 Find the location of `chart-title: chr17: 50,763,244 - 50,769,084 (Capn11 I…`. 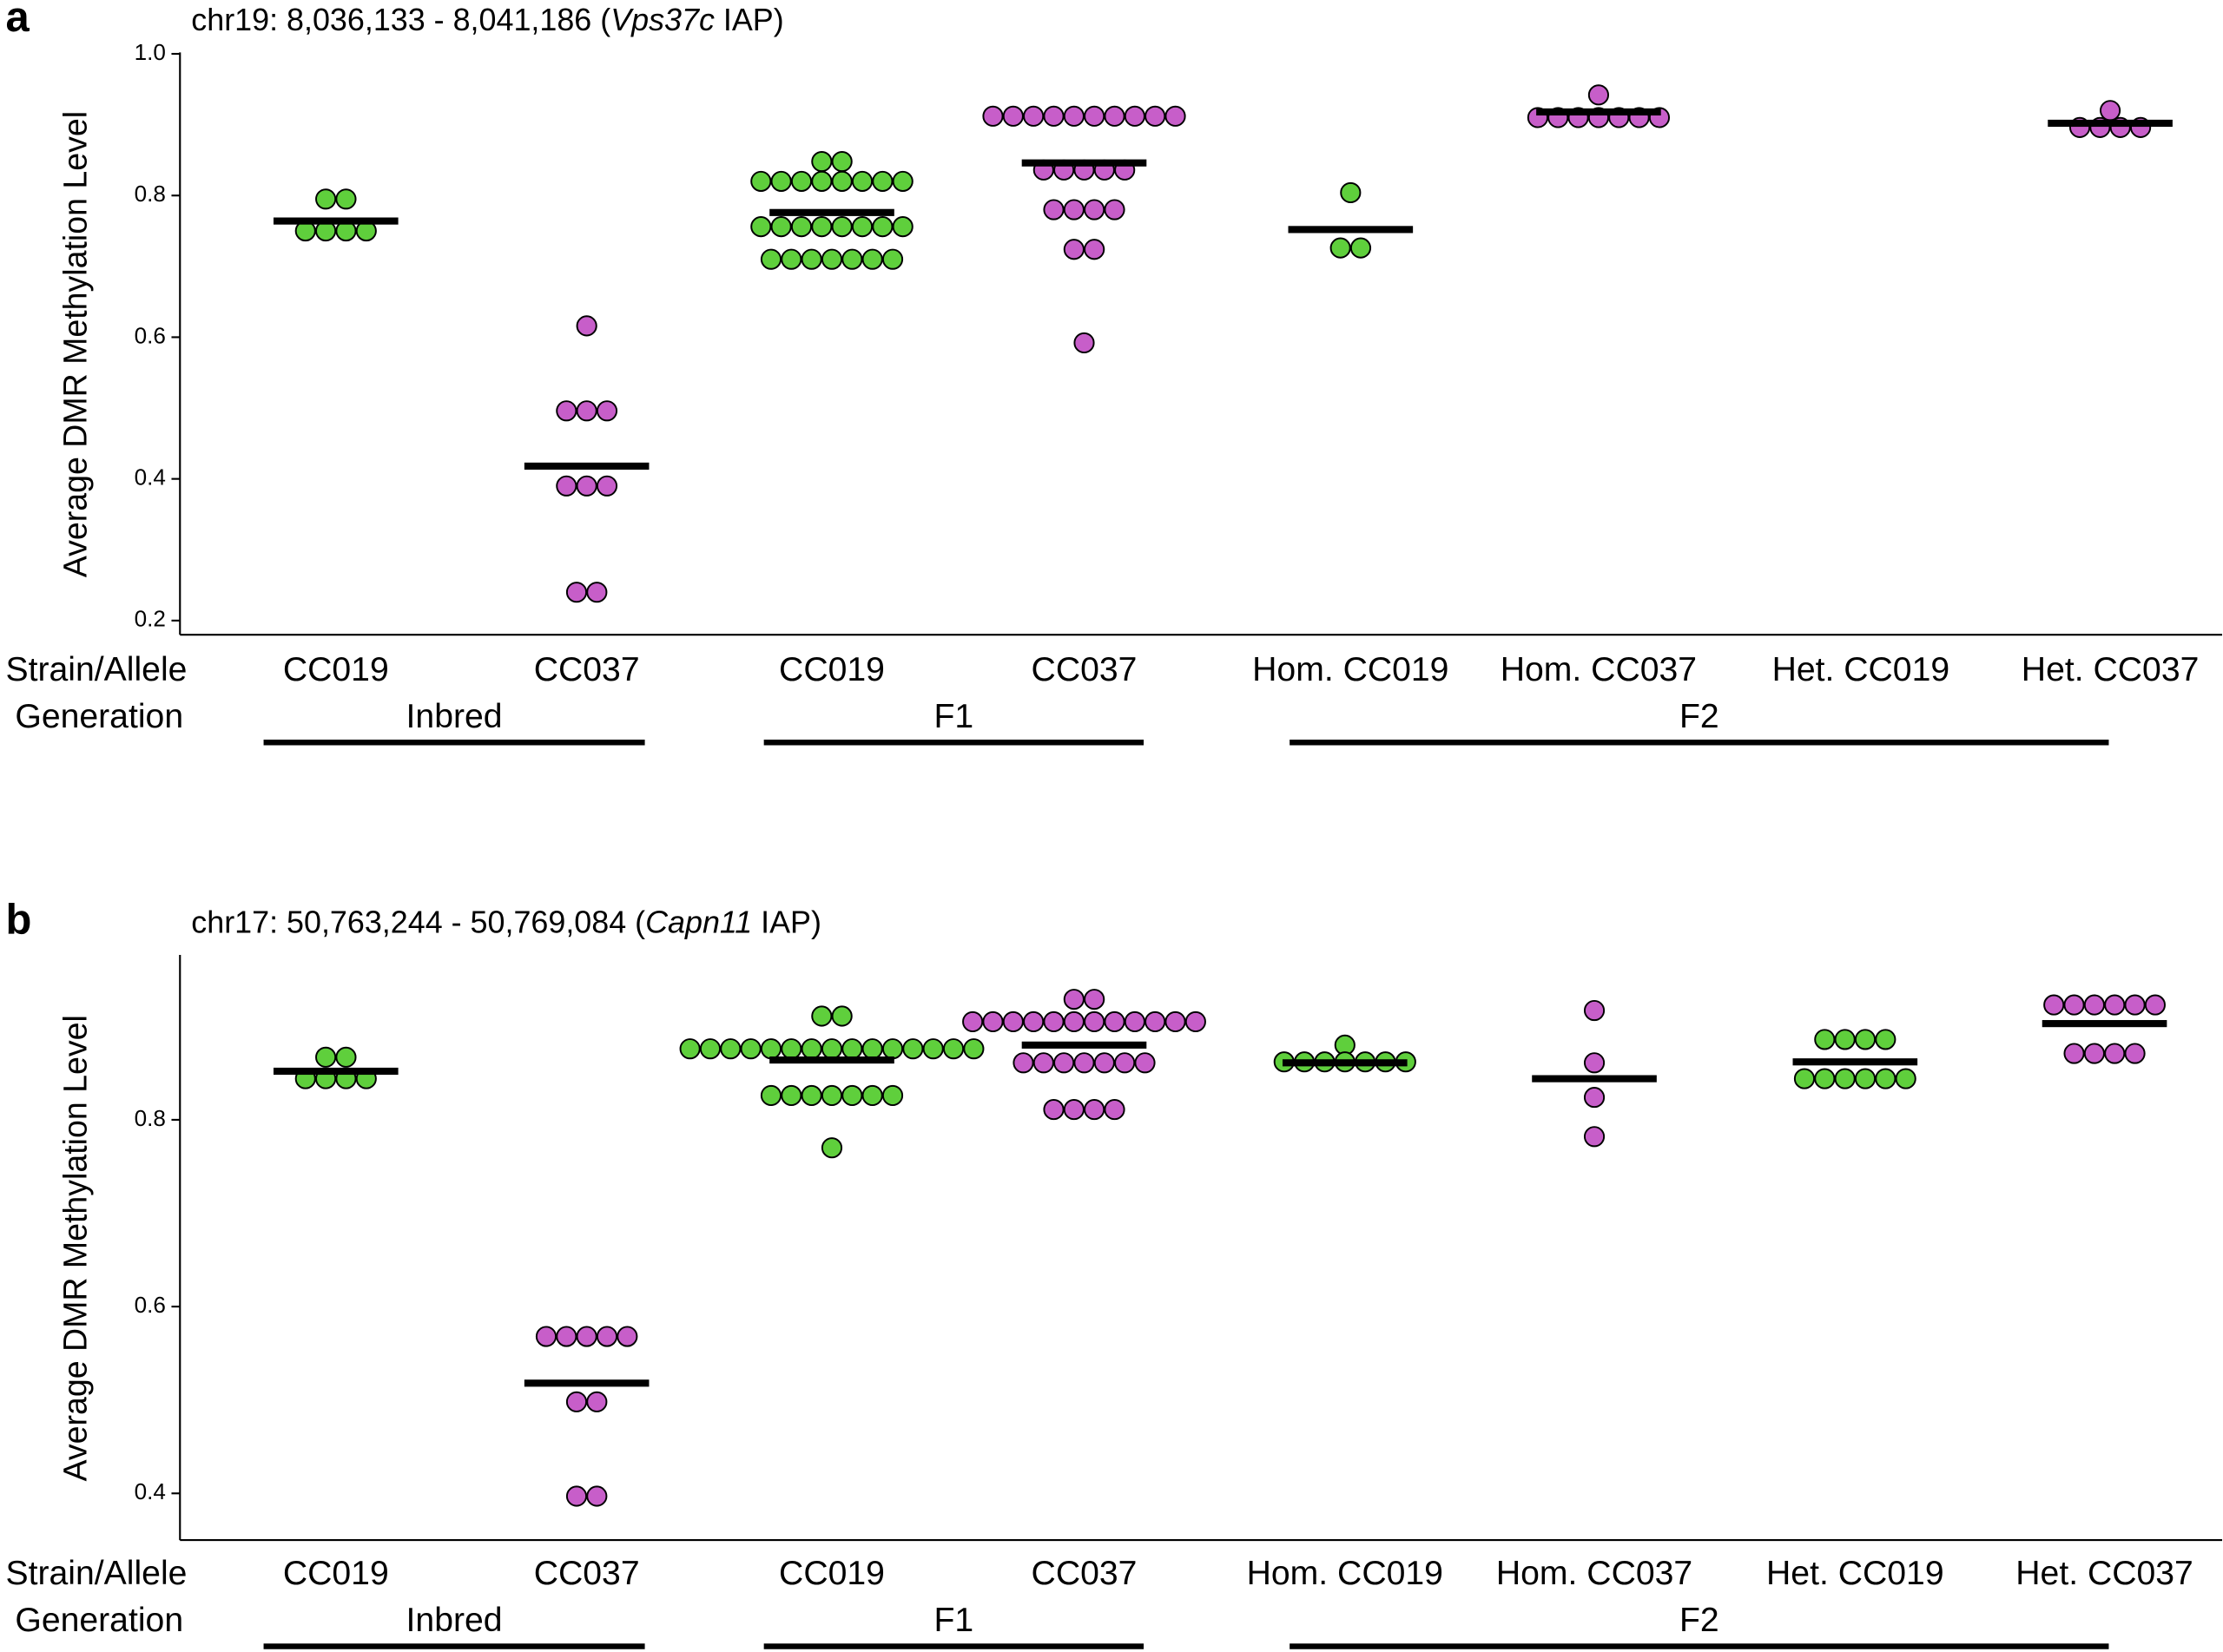

chart-title: chr17: 50,763,244 - 50,769,084 (Capn11 I… is located at coordinates (506, 922).